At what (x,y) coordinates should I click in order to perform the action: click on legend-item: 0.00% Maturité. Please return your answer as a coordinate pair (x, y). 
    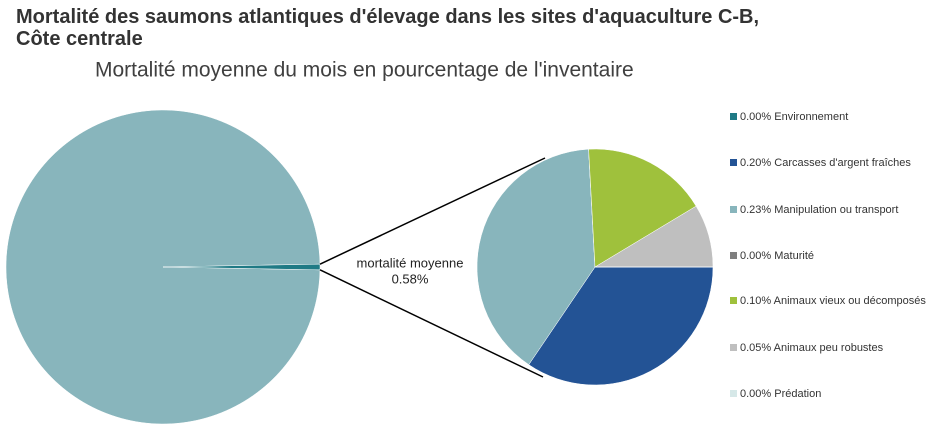
    Looking at the image, I should click on (830, 256).